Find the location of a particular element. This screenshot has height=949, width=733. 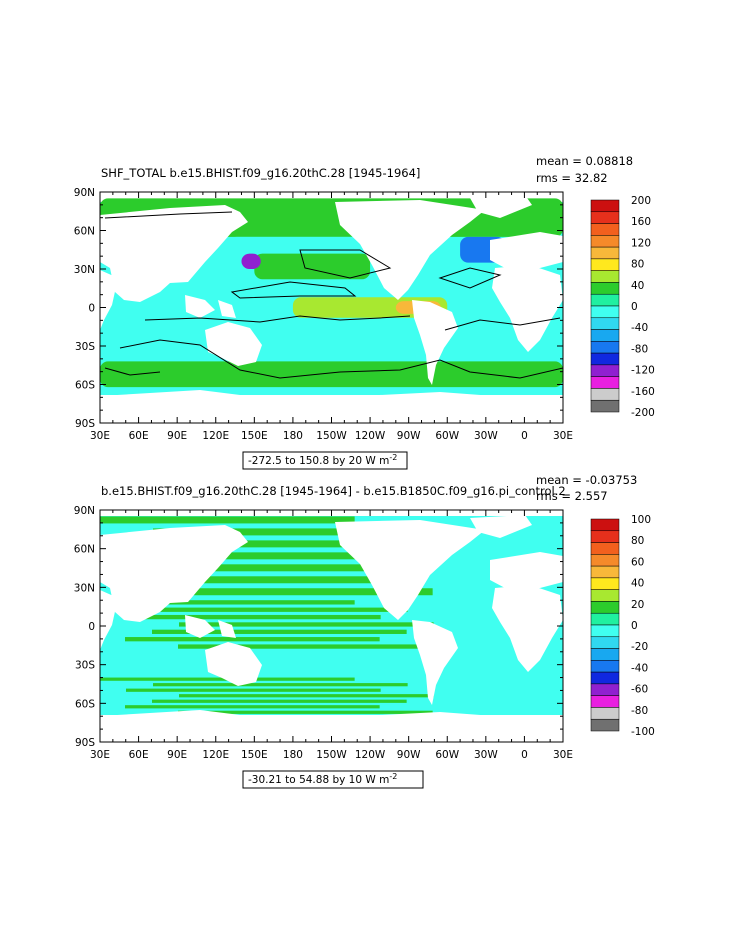

colorbar-label-10: -200 is located at coordinates (643, 413).